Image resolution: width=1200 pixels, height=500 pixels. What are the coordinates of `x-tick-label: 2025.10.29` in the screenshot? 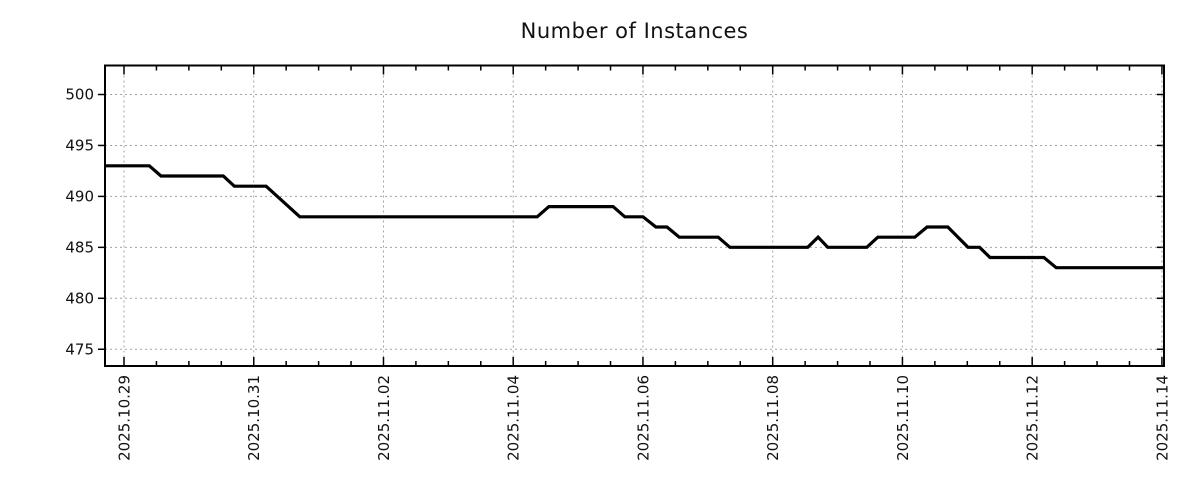 It's located at (125, 418).